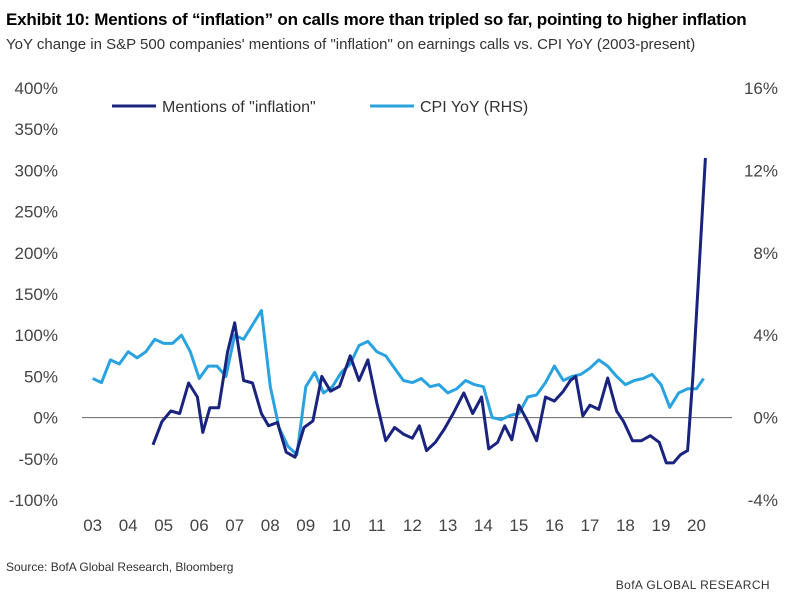  I want to click on y-right-tick-label: 4%, so click(765, 335).